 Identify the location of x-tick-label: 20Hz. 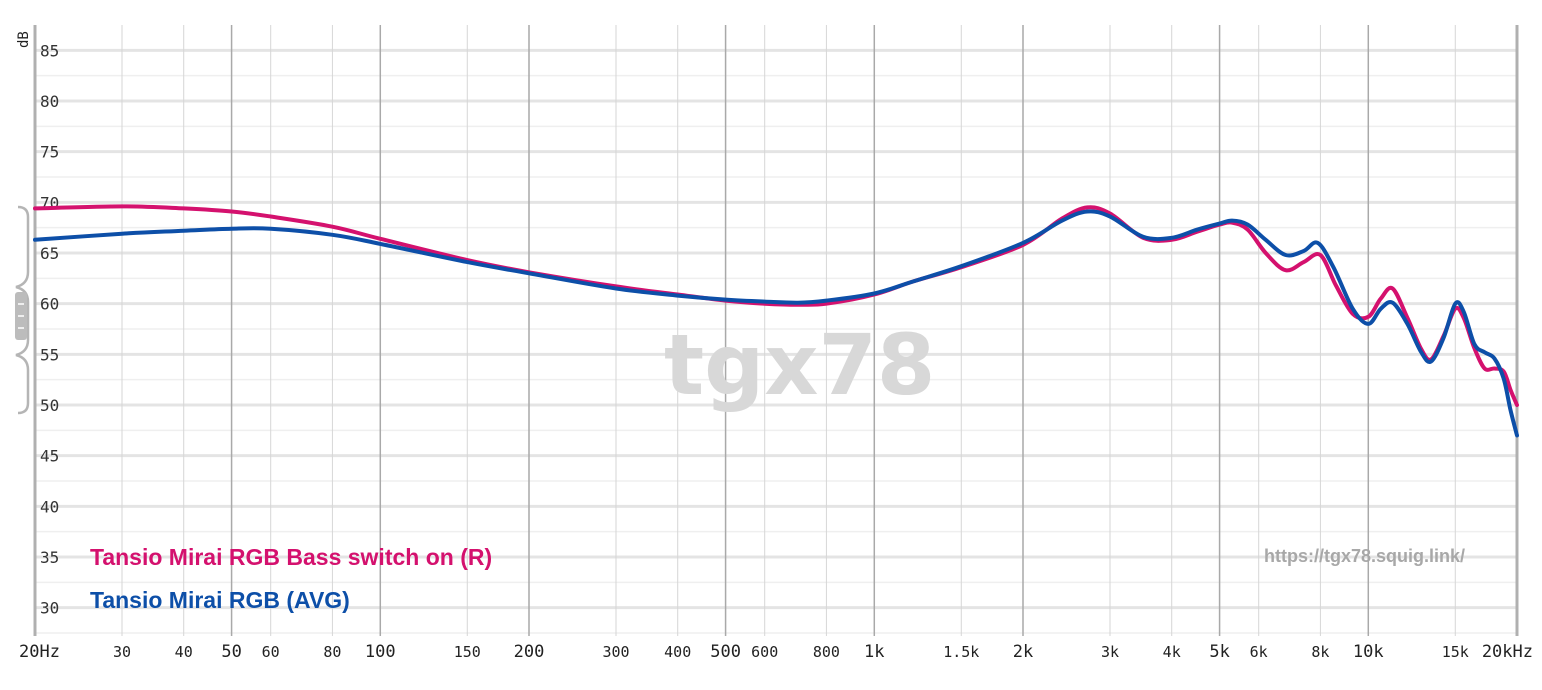
(39, 652).